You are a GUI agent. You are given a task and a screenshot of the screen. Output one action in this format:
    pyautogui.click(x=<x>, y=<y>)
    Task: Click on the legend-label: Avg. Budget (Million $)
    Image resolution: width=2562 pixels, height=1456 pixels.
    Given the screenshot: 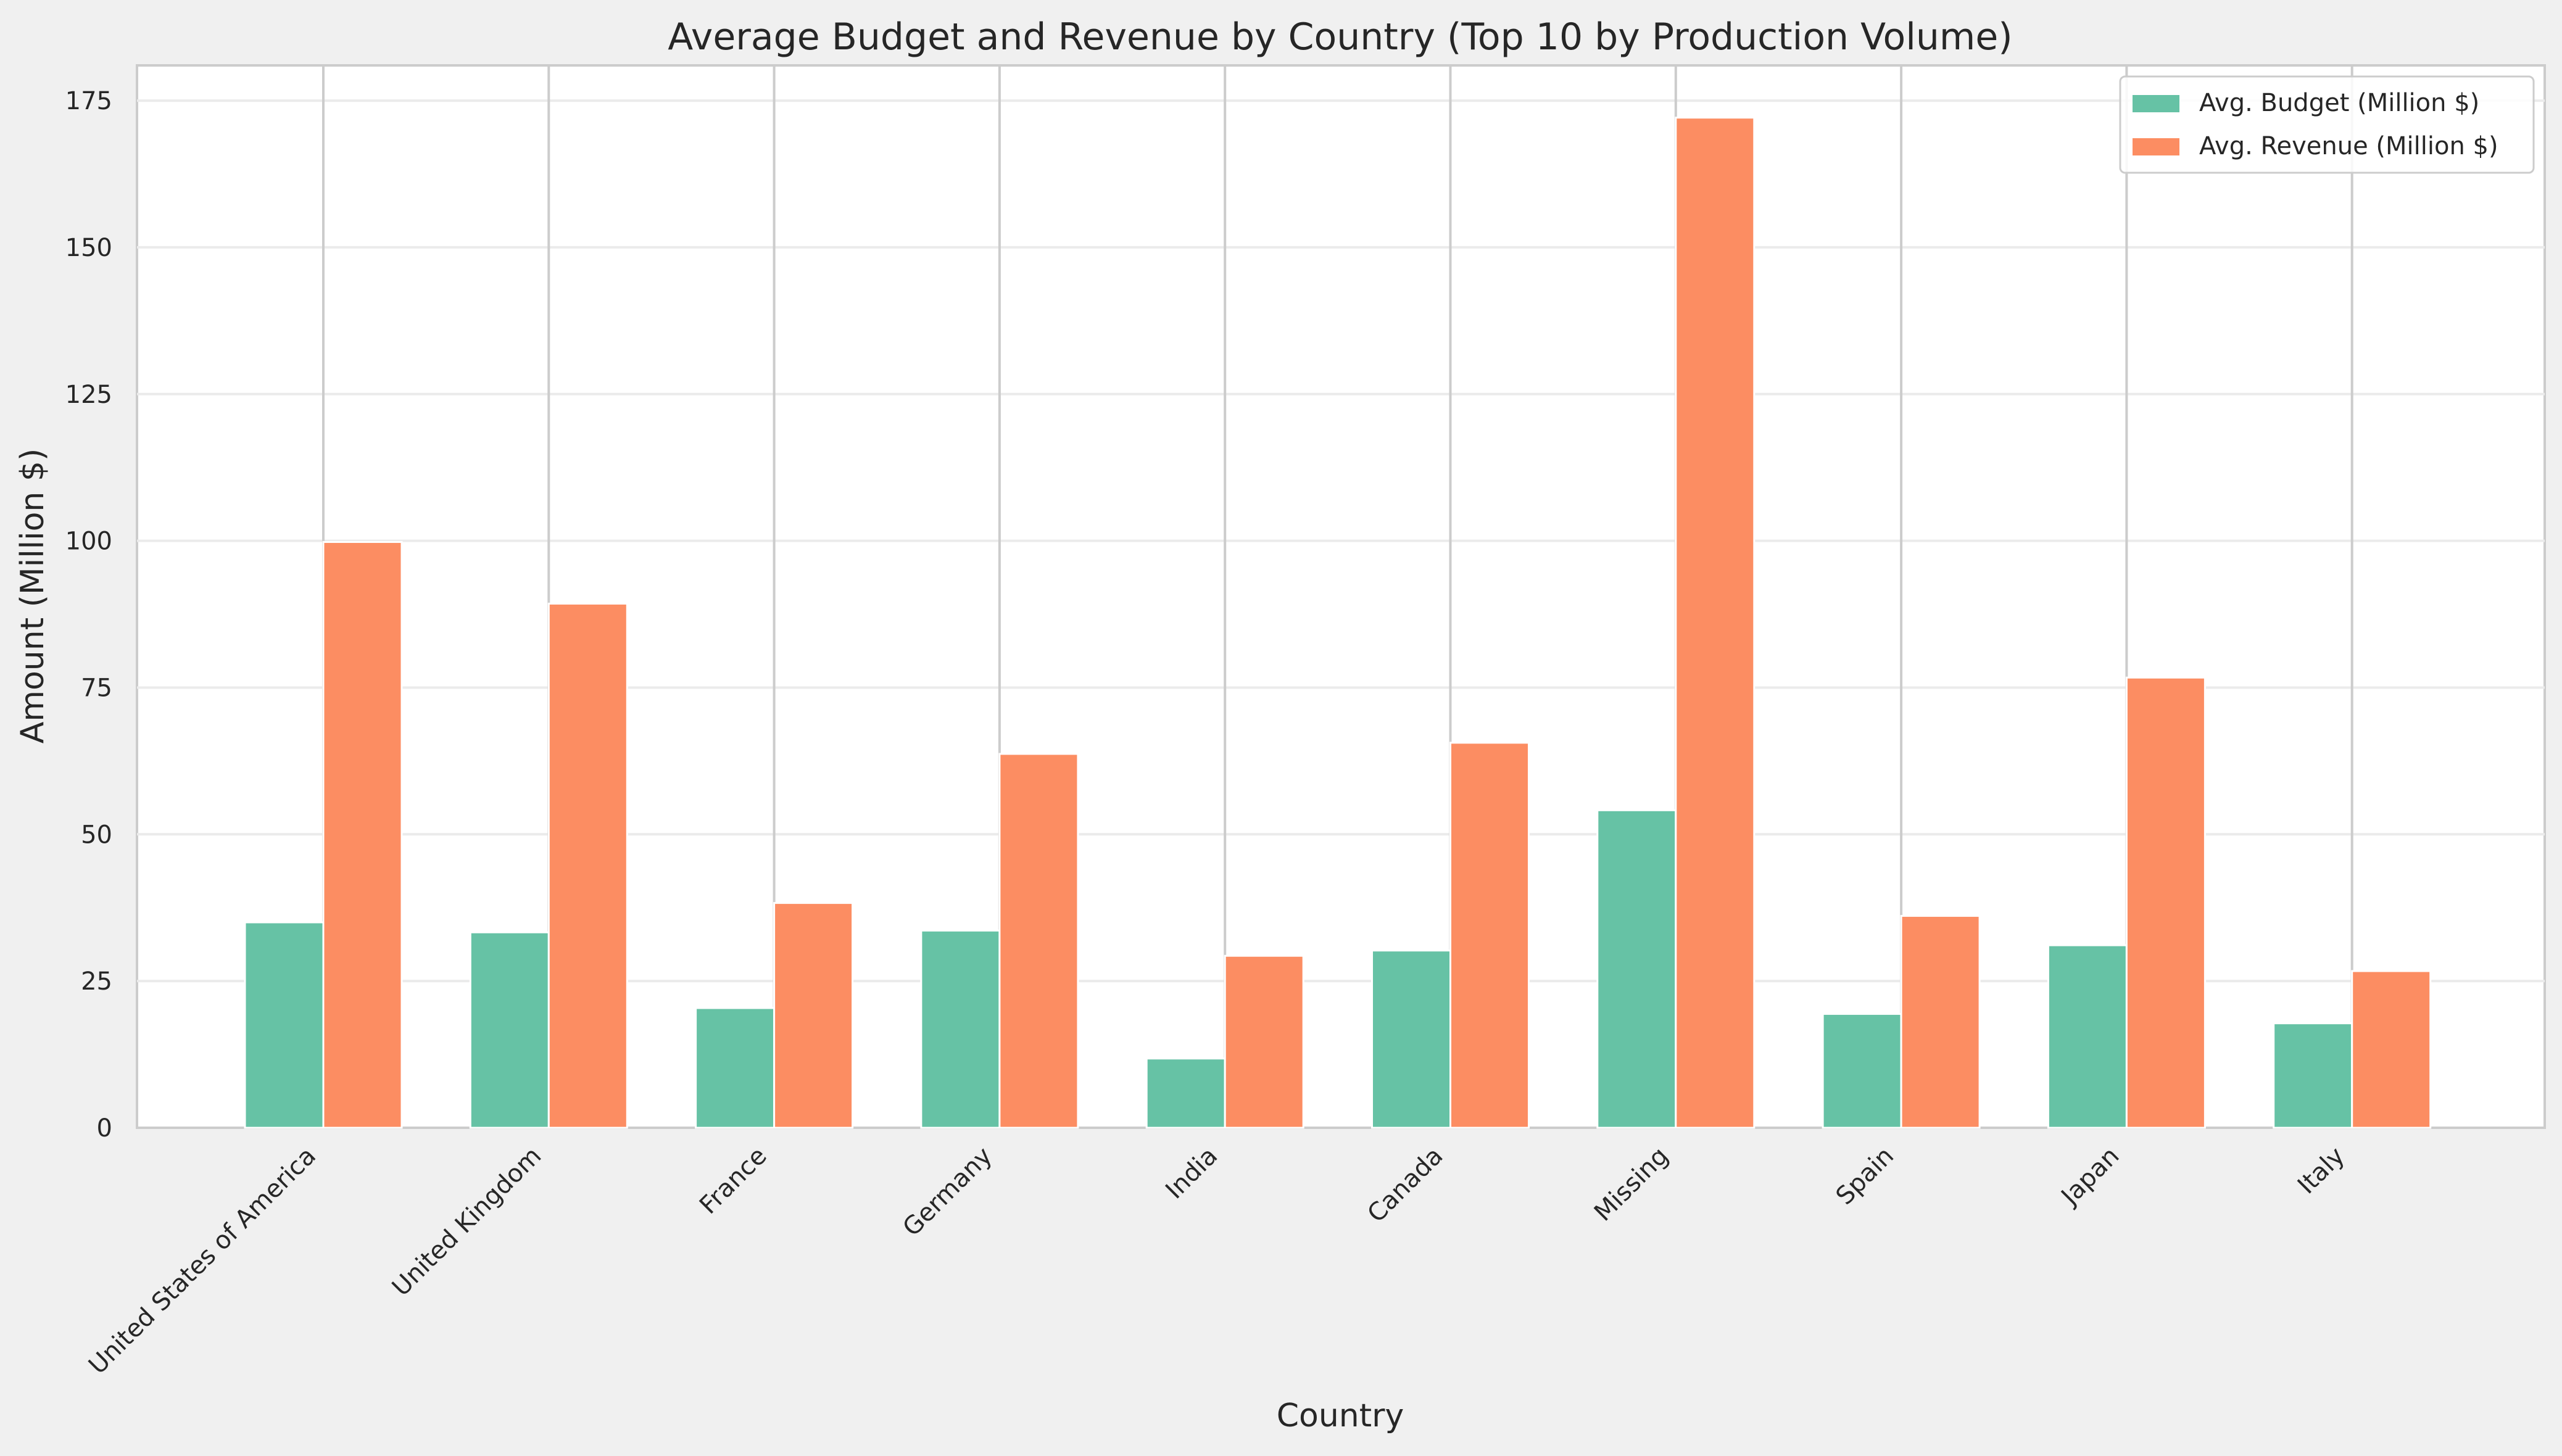 What is the action you would take?
    pyautogui.click(x=2339, y=103)
    